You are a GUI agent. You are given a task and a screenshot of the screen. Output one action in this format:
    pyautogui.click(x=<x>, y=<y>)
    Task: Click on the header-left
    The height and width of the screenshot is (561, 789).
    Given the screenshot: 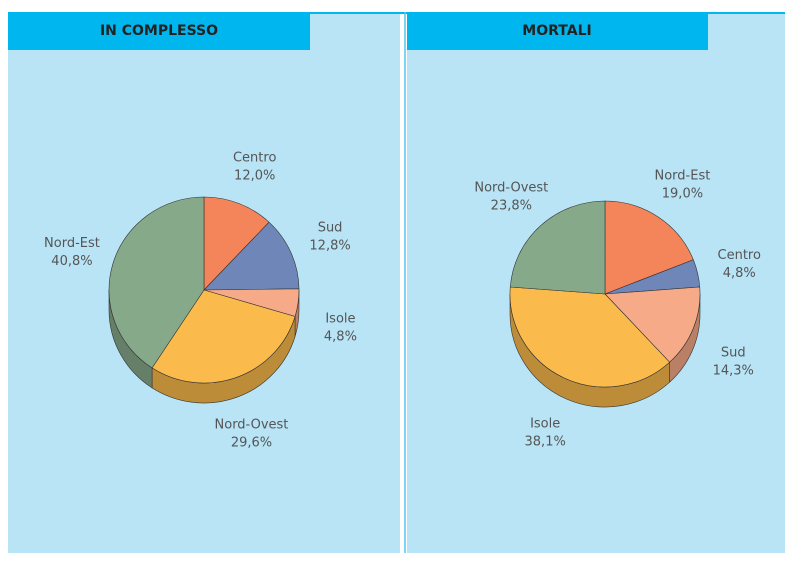 What is the action you would take?
    pyautogui.click(x=159, y=31)
    